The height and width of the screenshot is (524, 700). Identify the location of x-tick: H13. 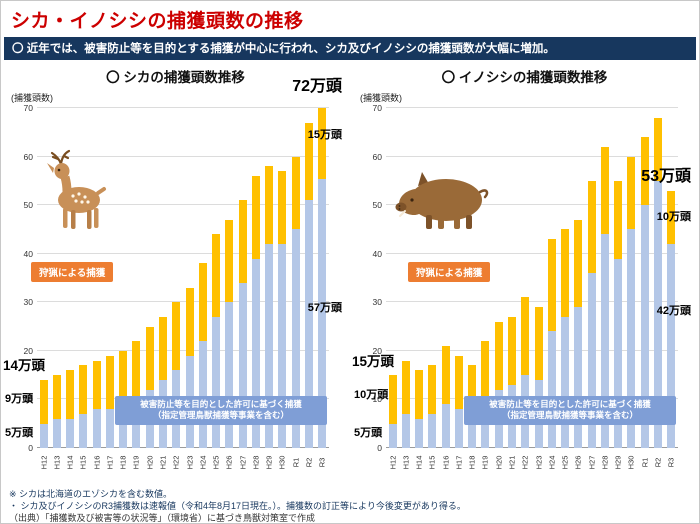
(56, 462).